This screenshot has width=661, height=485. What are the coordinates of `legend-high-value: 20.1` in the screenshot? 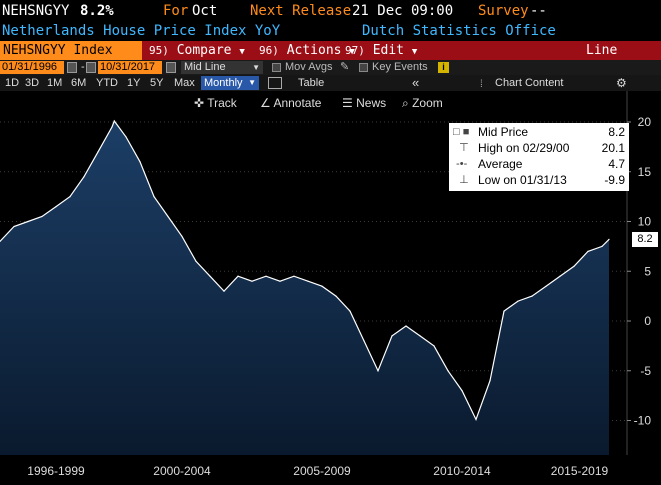 It's located at (613, 148).